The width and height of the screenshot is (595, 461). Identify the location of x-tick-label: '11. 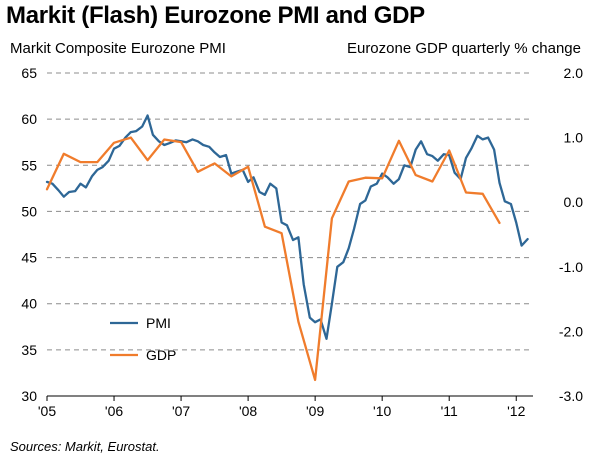
(449, 411).